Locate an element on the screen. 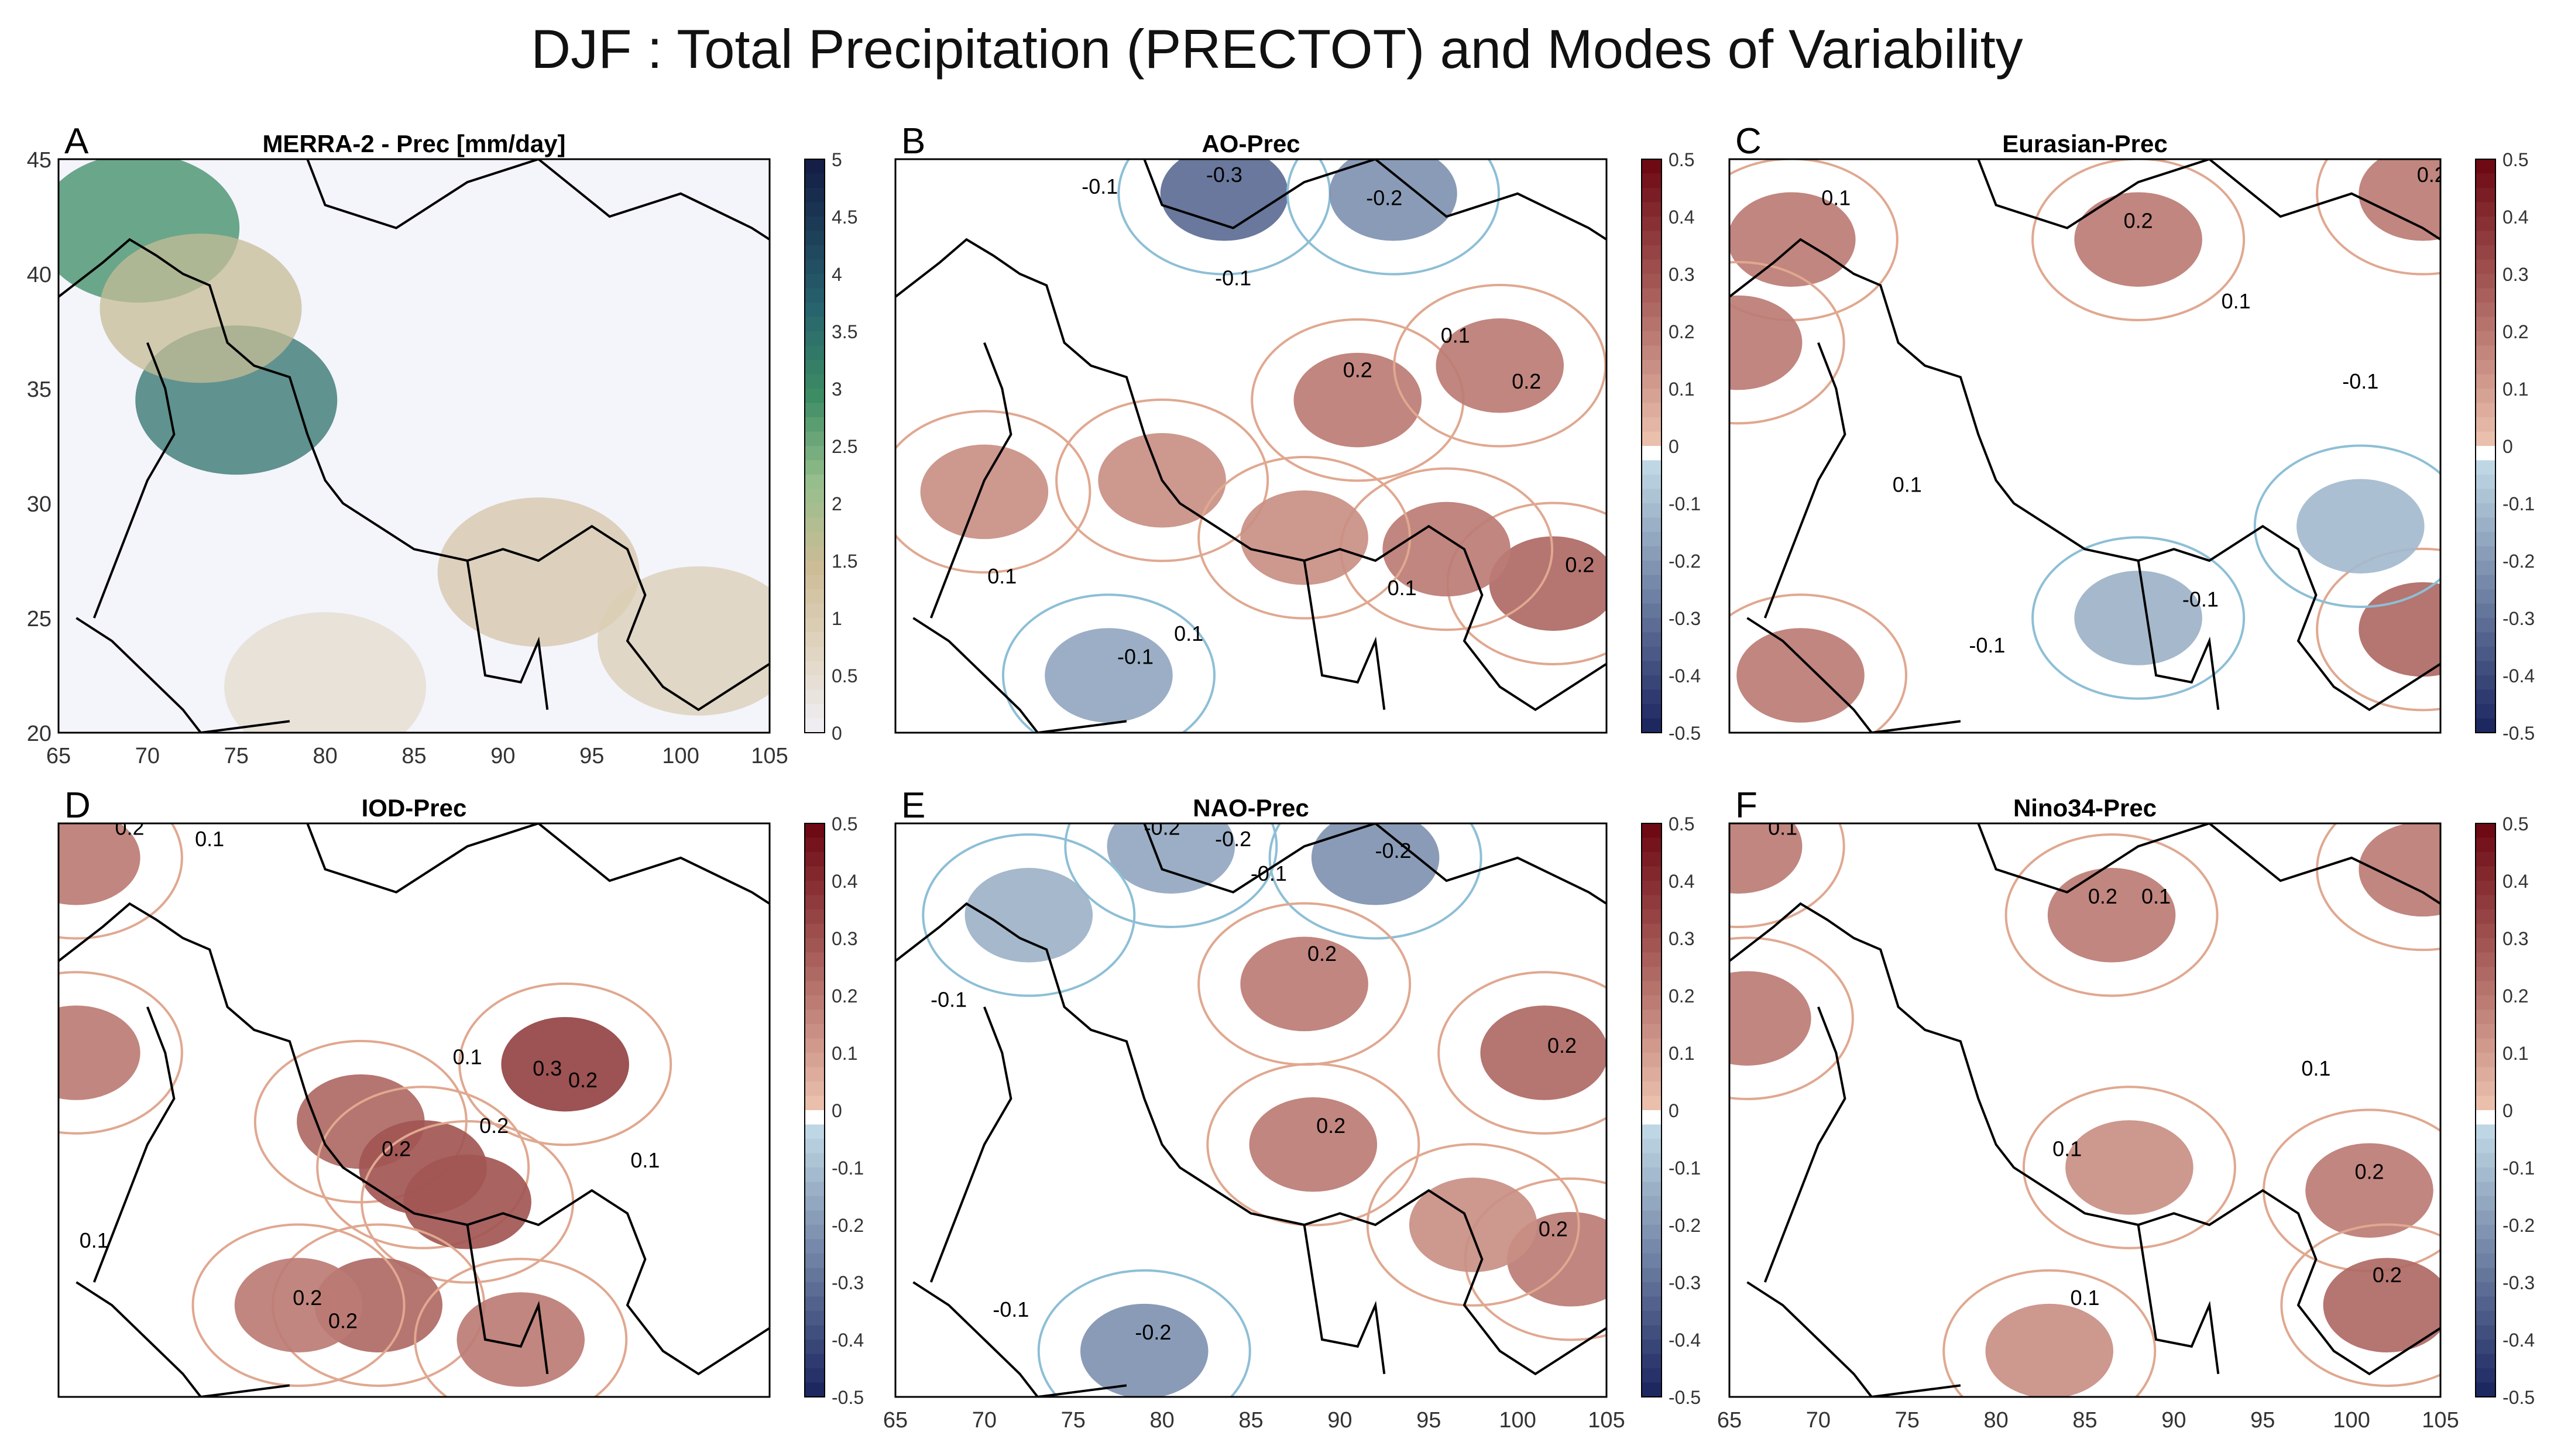 The height and width of the screenshot is (1456, 2554). colorbar-tick-label: -0.3 is located at coordinates (2519, 1283).